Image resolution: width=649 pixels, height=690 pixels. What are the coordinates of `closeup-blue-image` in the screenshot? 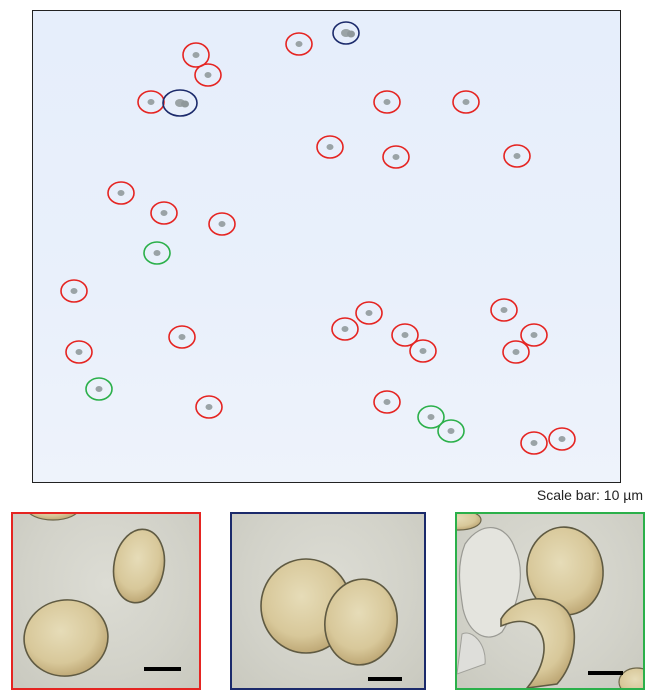 It's located at (331, 619).